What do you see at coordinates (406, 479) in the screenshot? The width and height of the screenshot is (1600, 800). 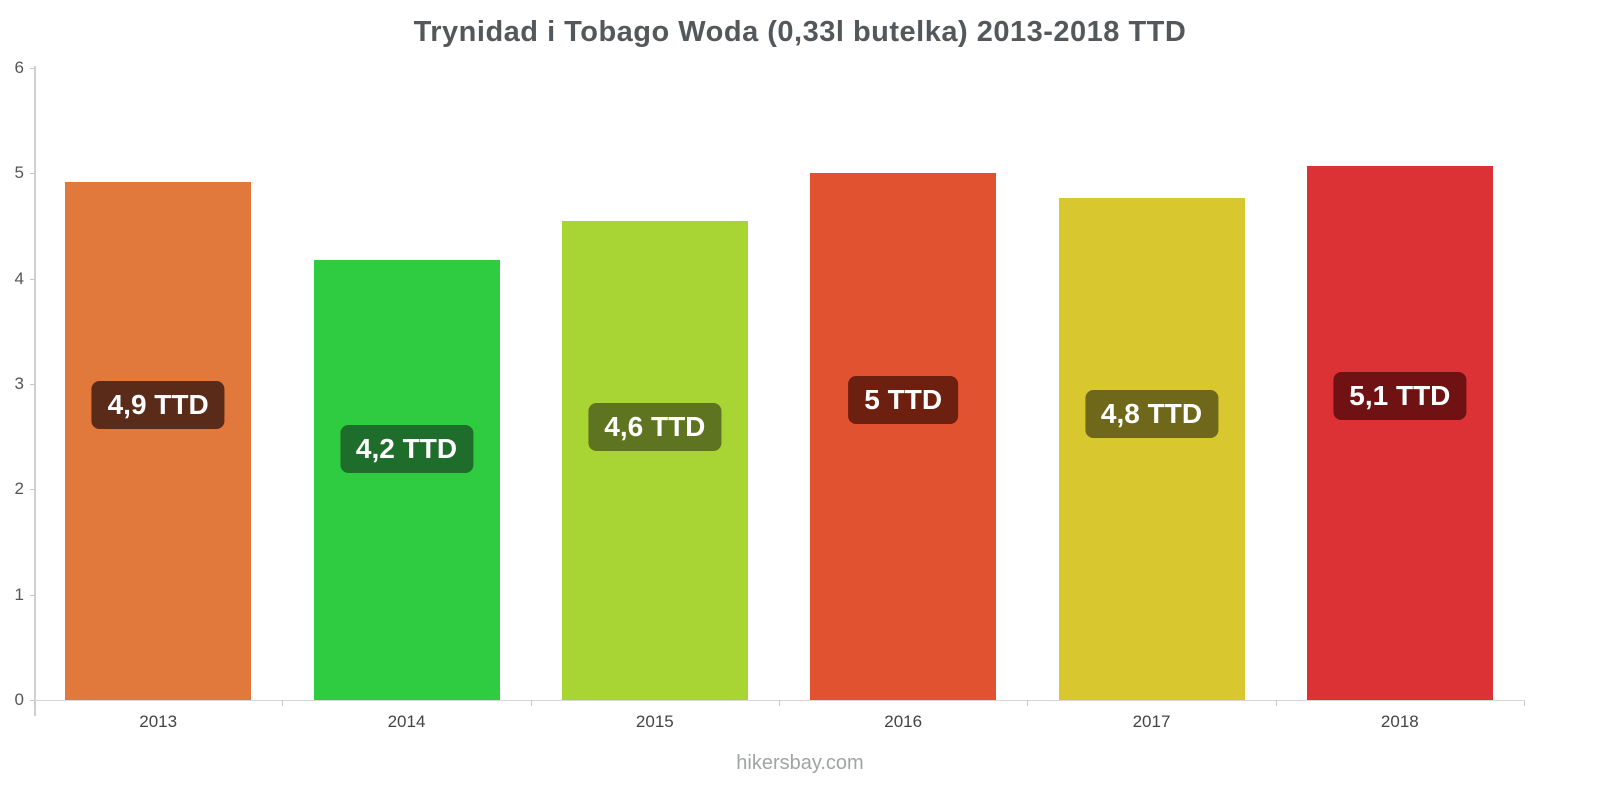 I see `bar-2014` at bounding box center [406, 479].